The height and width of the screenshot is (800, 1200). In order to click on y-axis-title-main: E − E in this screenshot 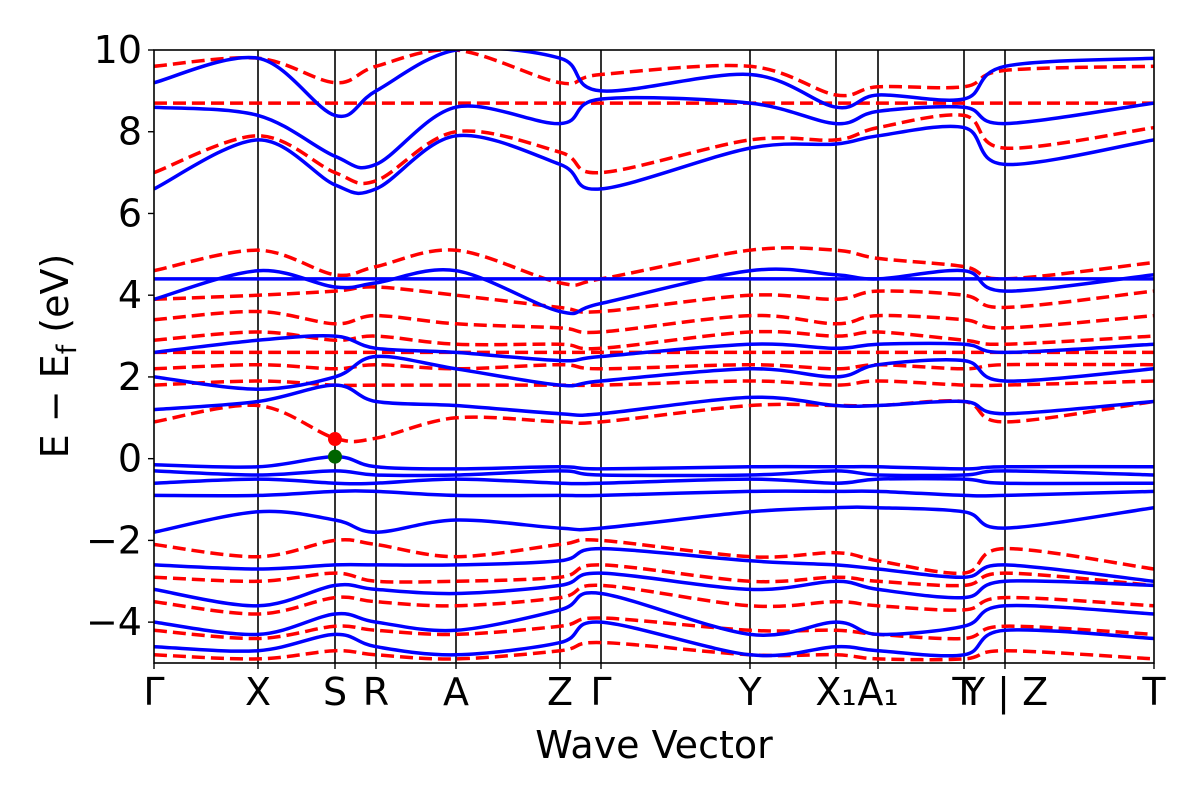, I will do `click(55, 406)`.